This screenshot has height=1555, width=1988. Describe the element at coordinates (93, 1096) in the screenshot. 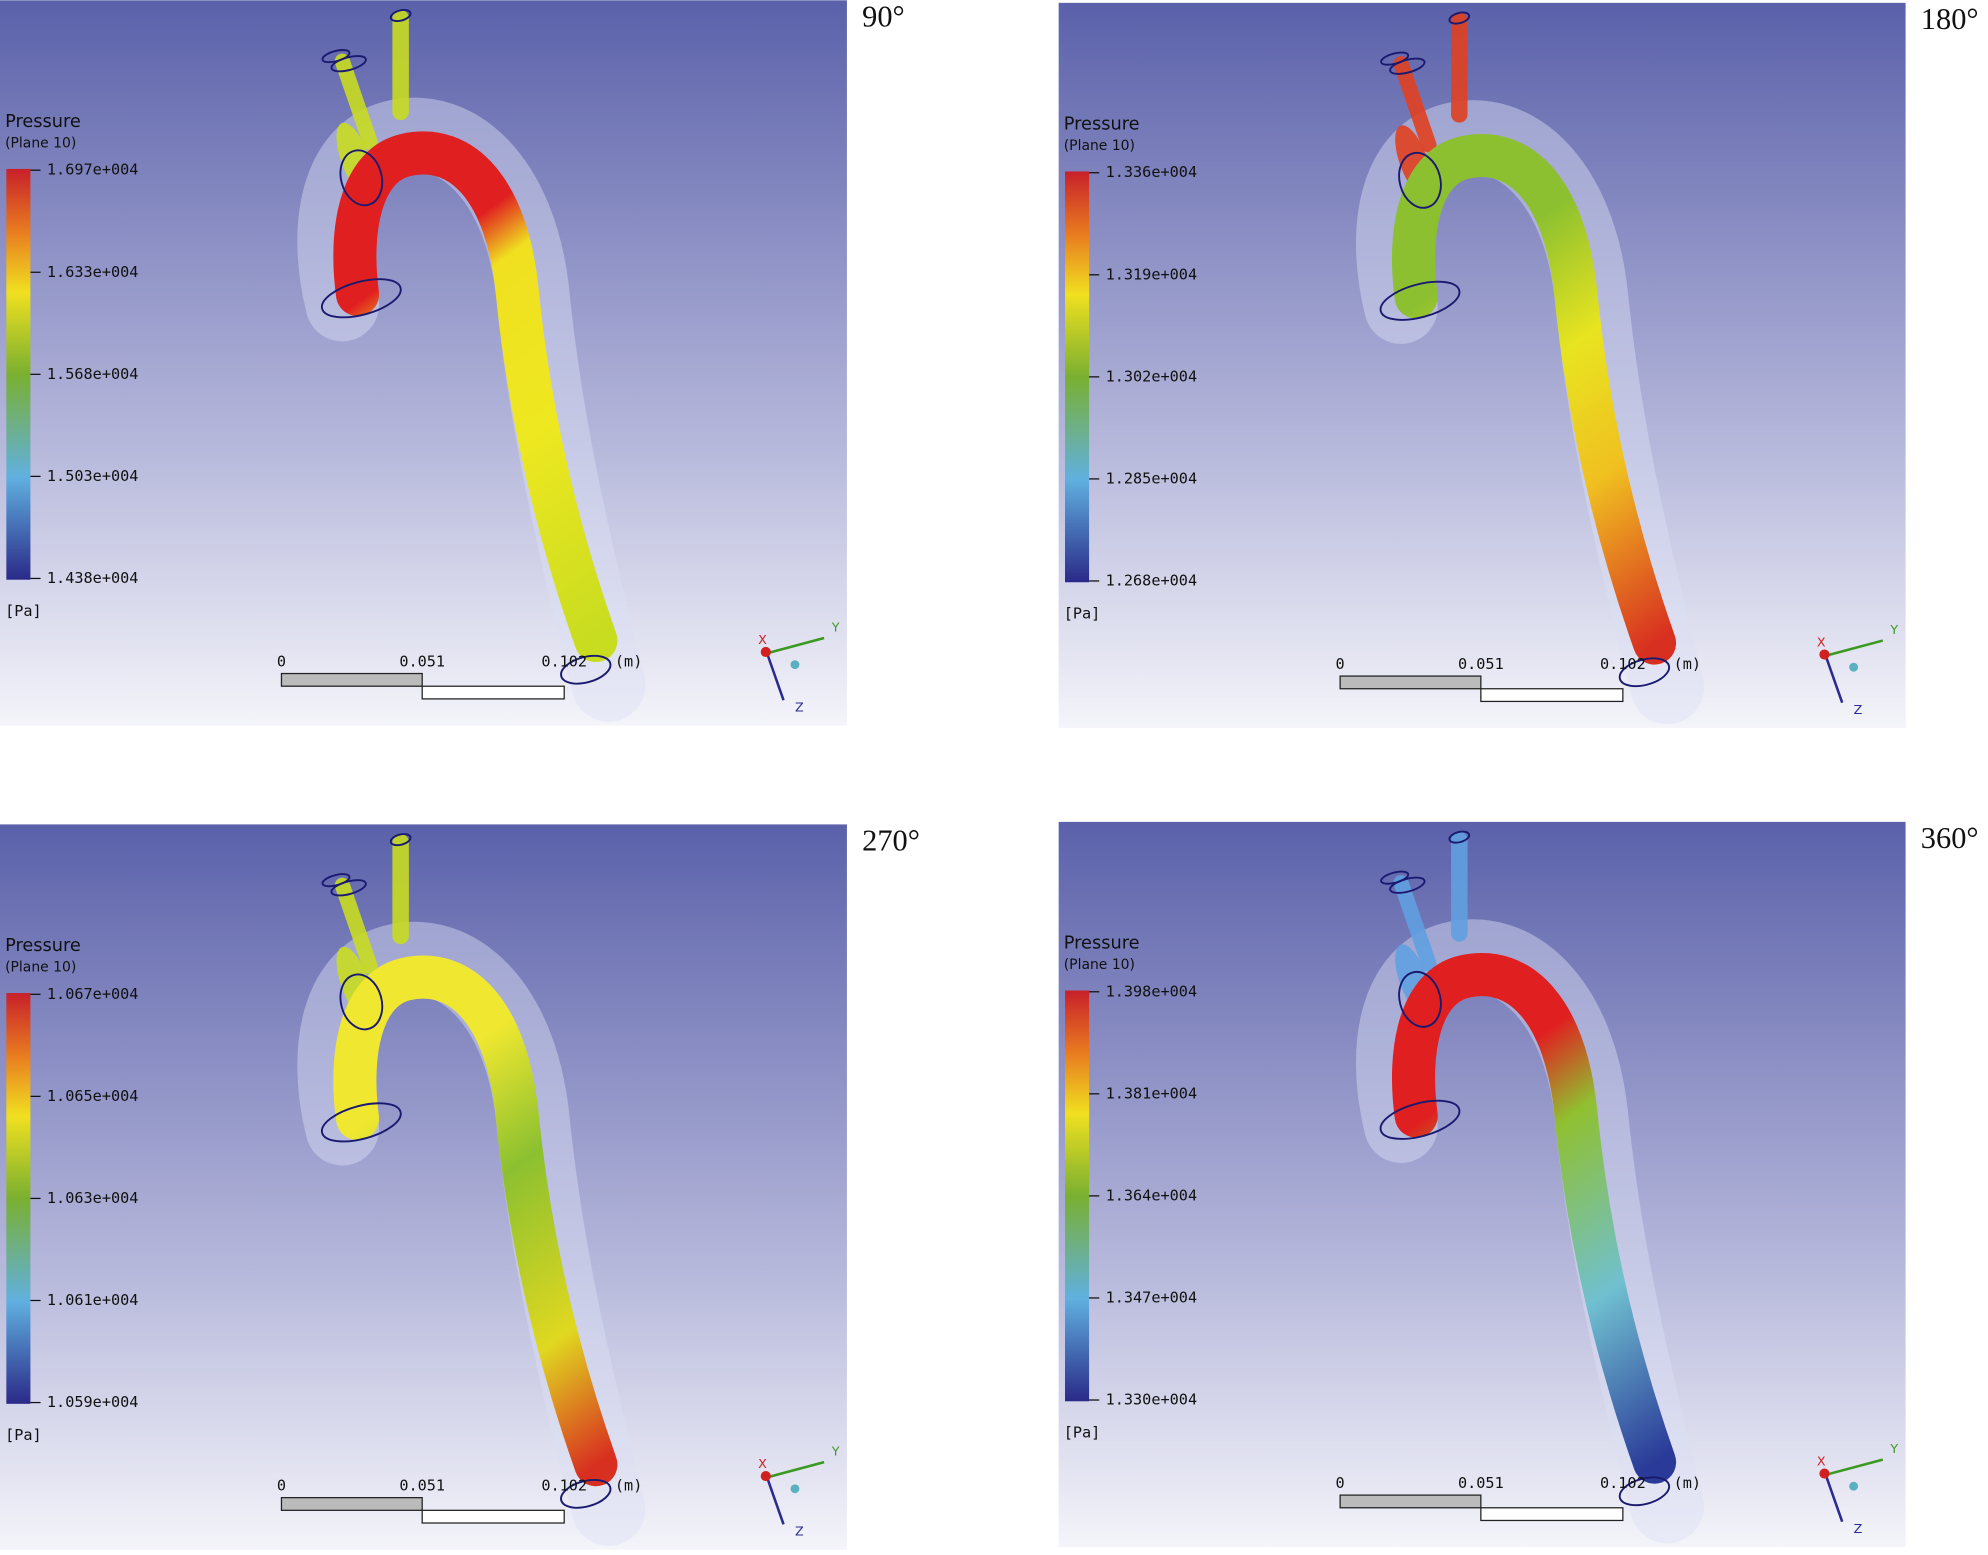

I see `color-bar-label: 1.065e+004` at that location.